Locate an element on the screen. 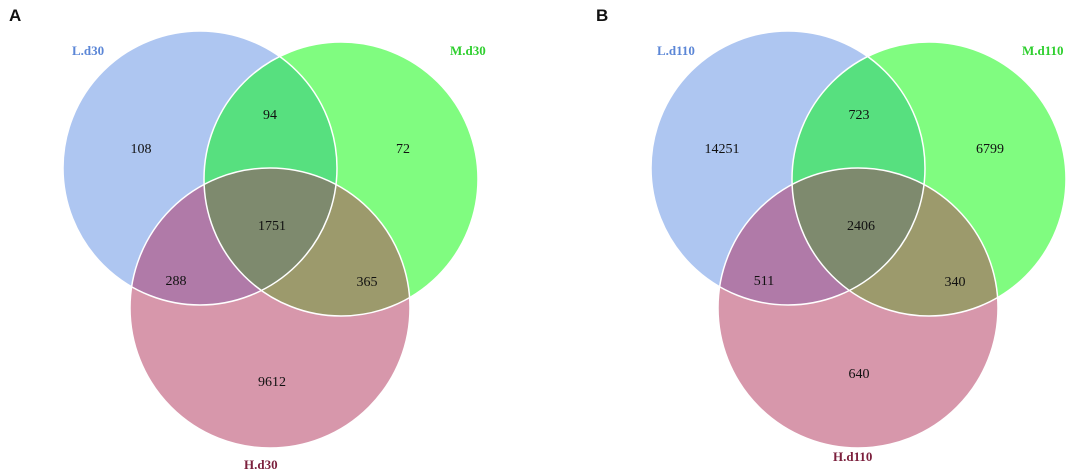  count-h-only: 640 is located at coordinates (859, 374).